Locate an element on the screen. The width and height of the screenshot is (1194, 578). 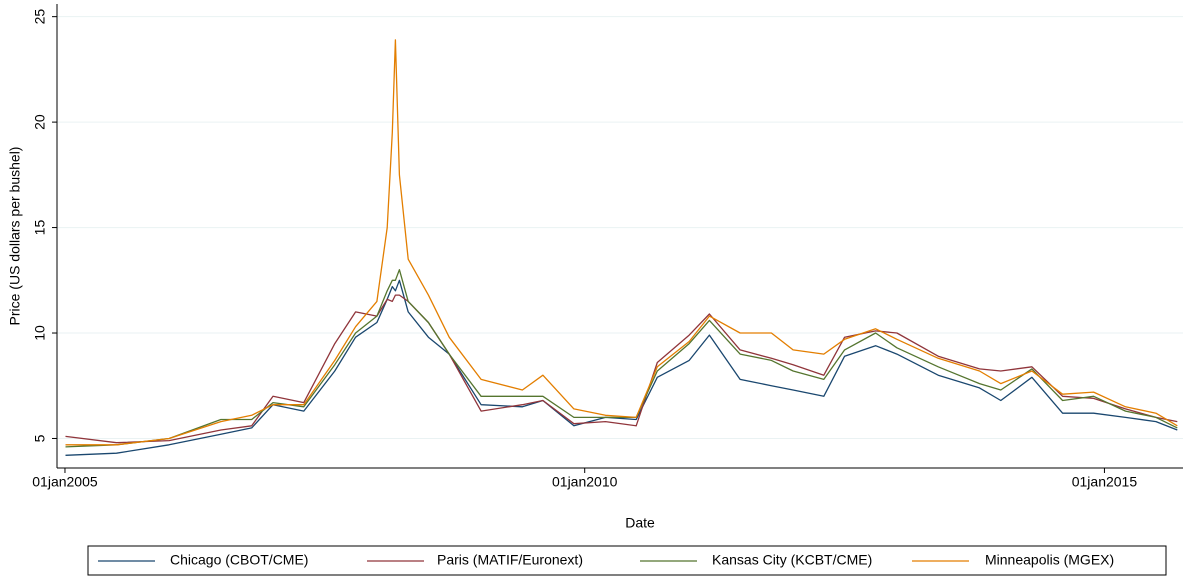
legend-label: Paris (MATIF/Euronext) is located at coordinates (510, 560).